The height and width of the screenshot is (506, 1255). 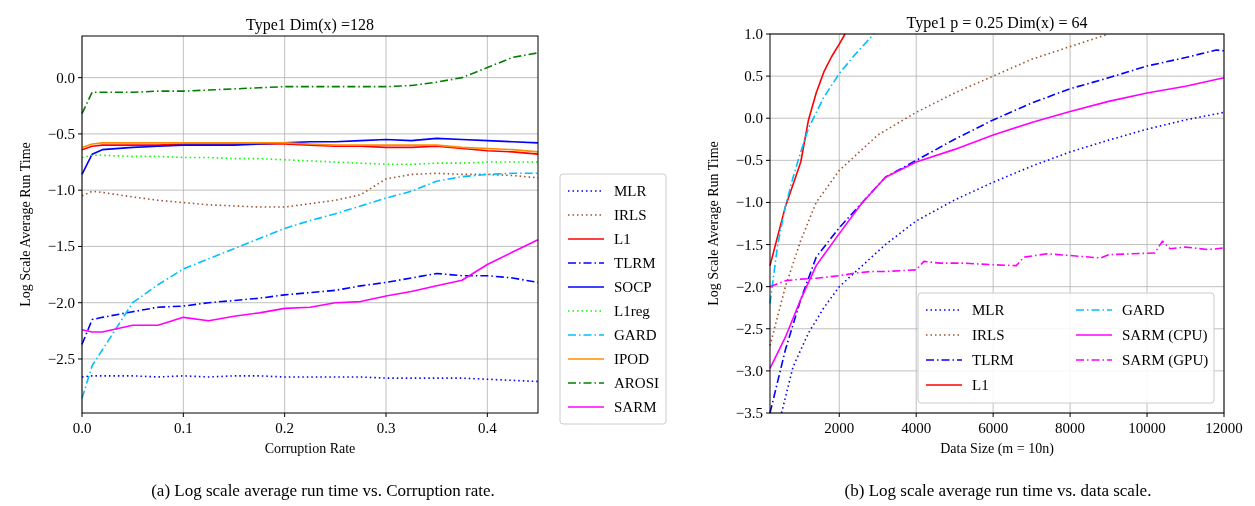 I want to click on y-tick-label: 1.0, so click(x=753, y=34).